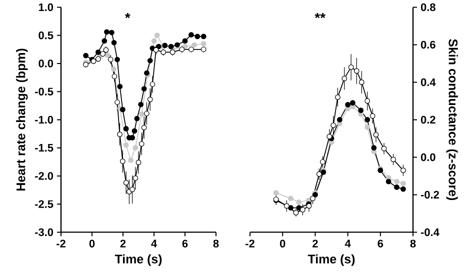  I want to click on annotation: *, so click(127, 15).